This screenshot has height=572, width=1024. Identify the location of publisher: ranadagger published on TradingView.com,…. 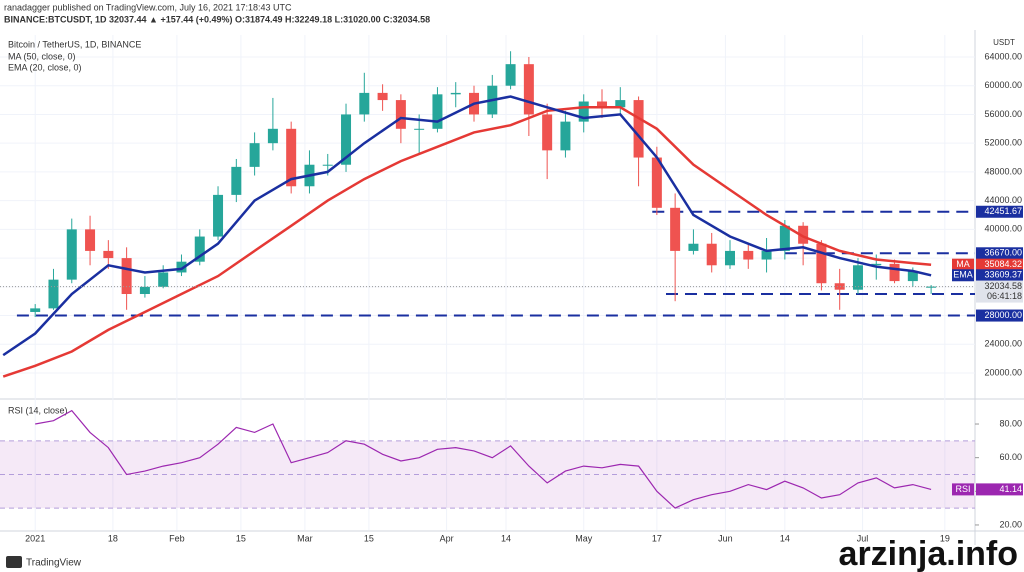
(148, 7).